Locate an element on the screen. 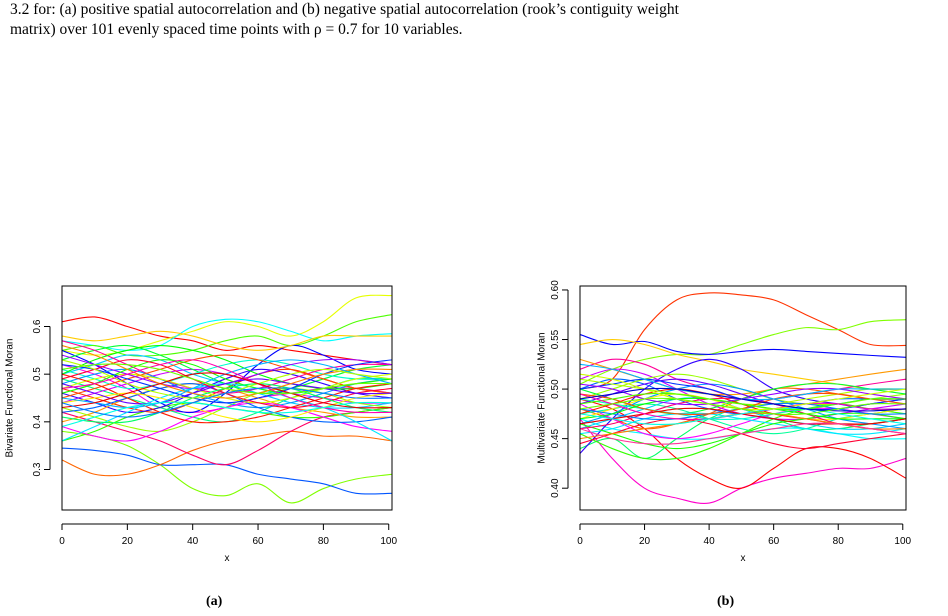 This screenshot has width=948, height=616. y-tick-label-b-3: 0.55 is located at coordinates (555, 339).